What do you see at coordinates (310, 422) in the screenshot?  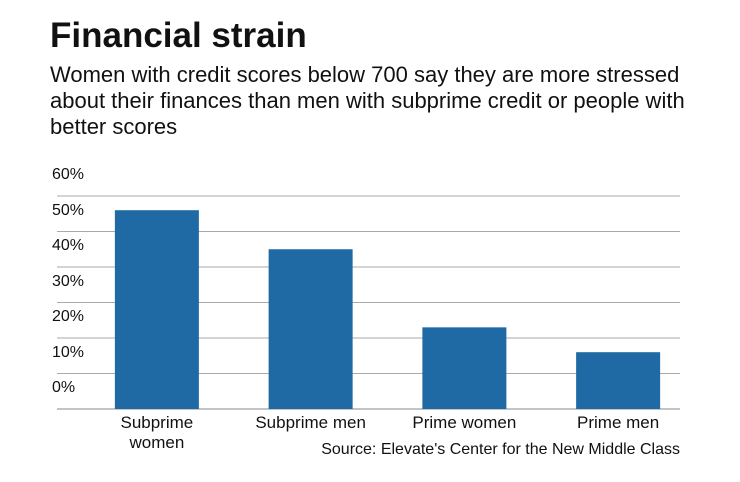 I see `x-tick-label: Subprime men` at bounding box center [310, 422].